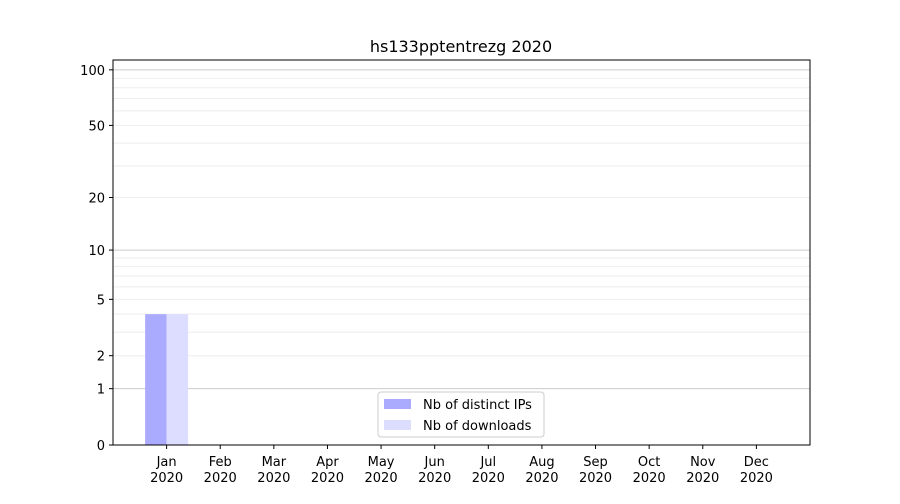  What do you see at coordinates (101, 357) in the screenshot?
I see `y-tick-label: 2` at bounding box center [101, 357].